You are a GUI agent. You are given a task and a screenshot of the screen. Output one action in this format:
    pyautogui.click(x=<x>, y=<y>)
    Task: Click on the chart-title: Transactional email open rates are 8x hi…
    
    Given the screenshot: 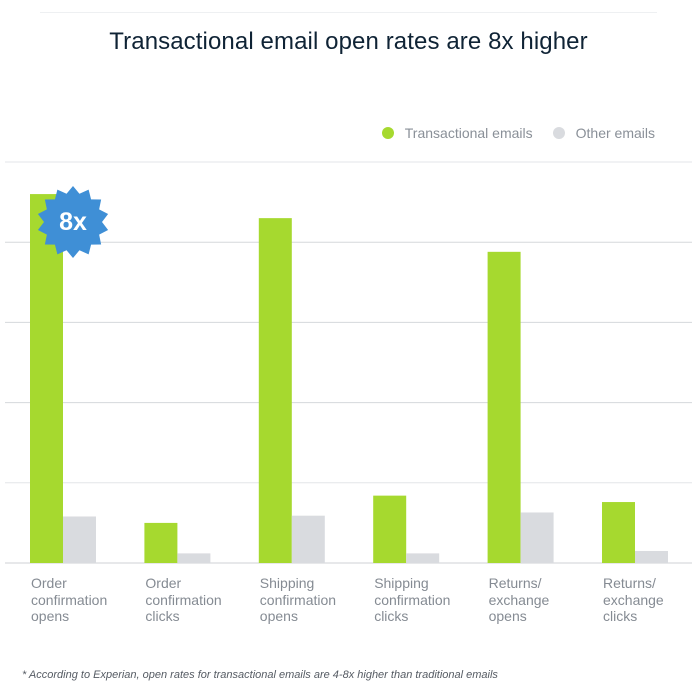 What is the action you would take?
    pyautogui.click(x=348, y=41)
    